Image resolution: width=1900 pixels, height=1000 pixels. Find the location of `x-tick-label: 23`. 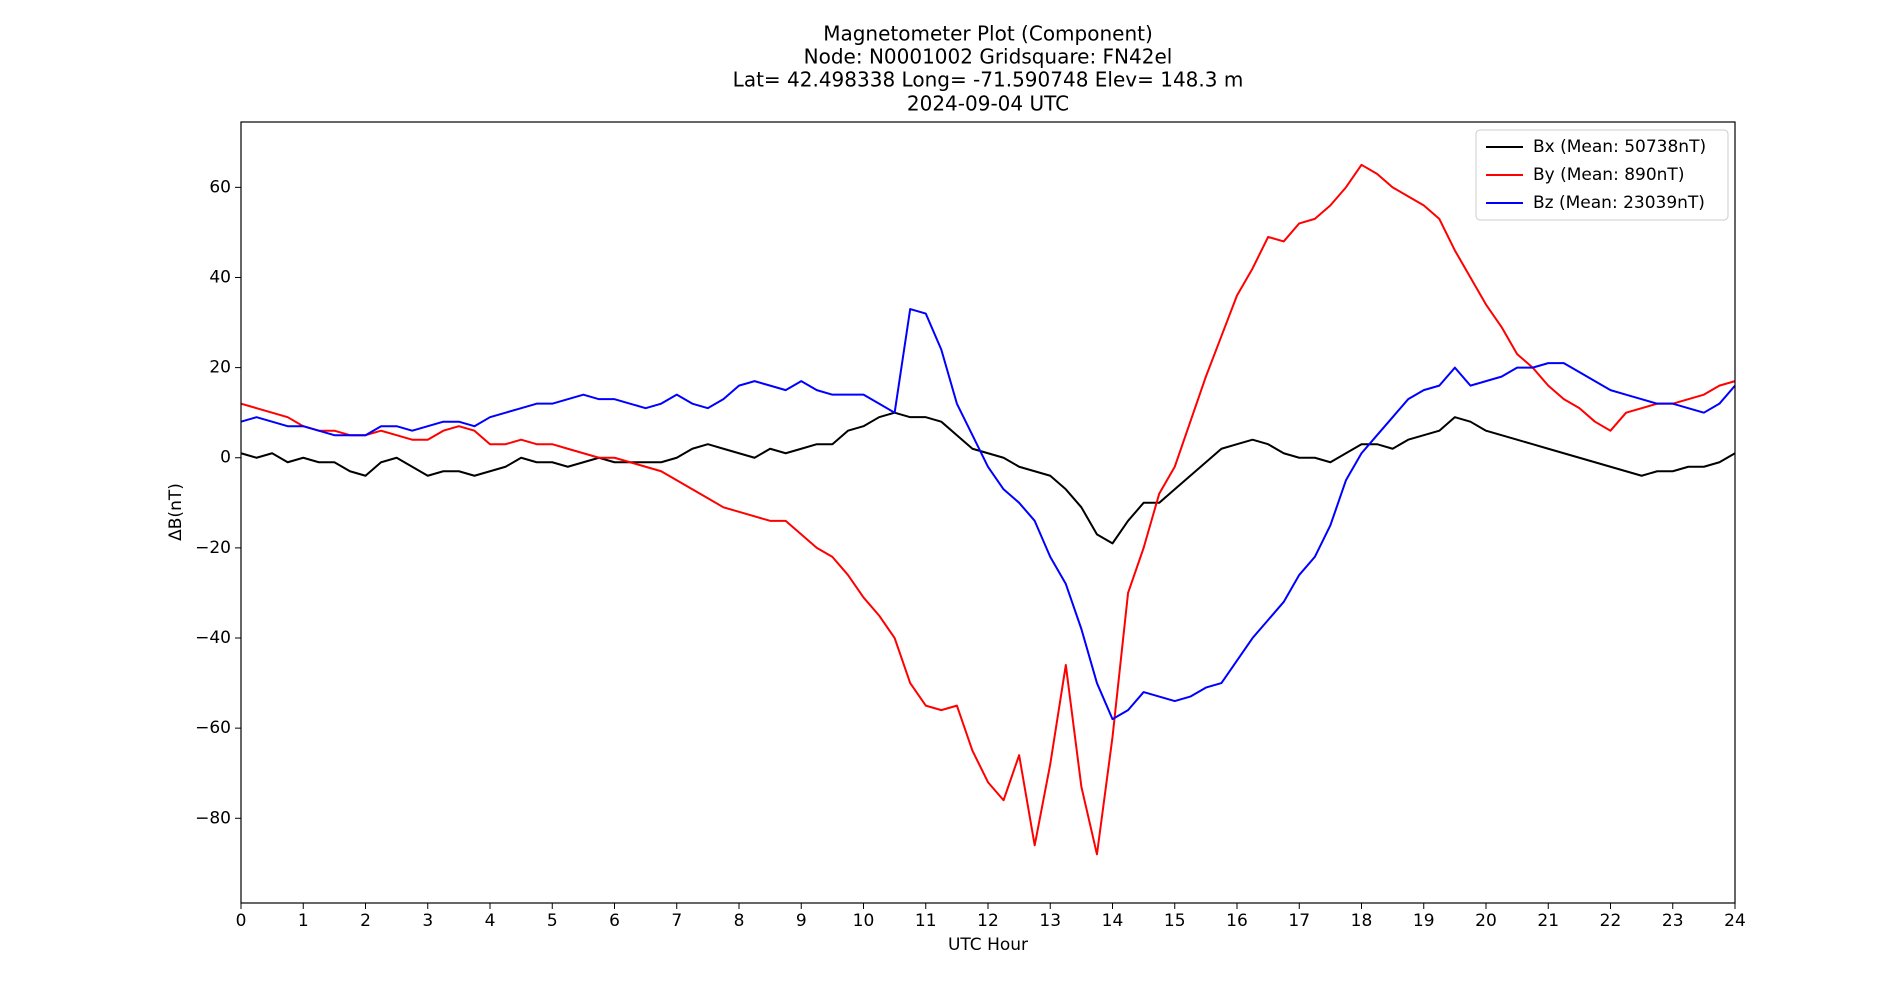

x-tick-label: 23 is located at coordinates (1673, 921).